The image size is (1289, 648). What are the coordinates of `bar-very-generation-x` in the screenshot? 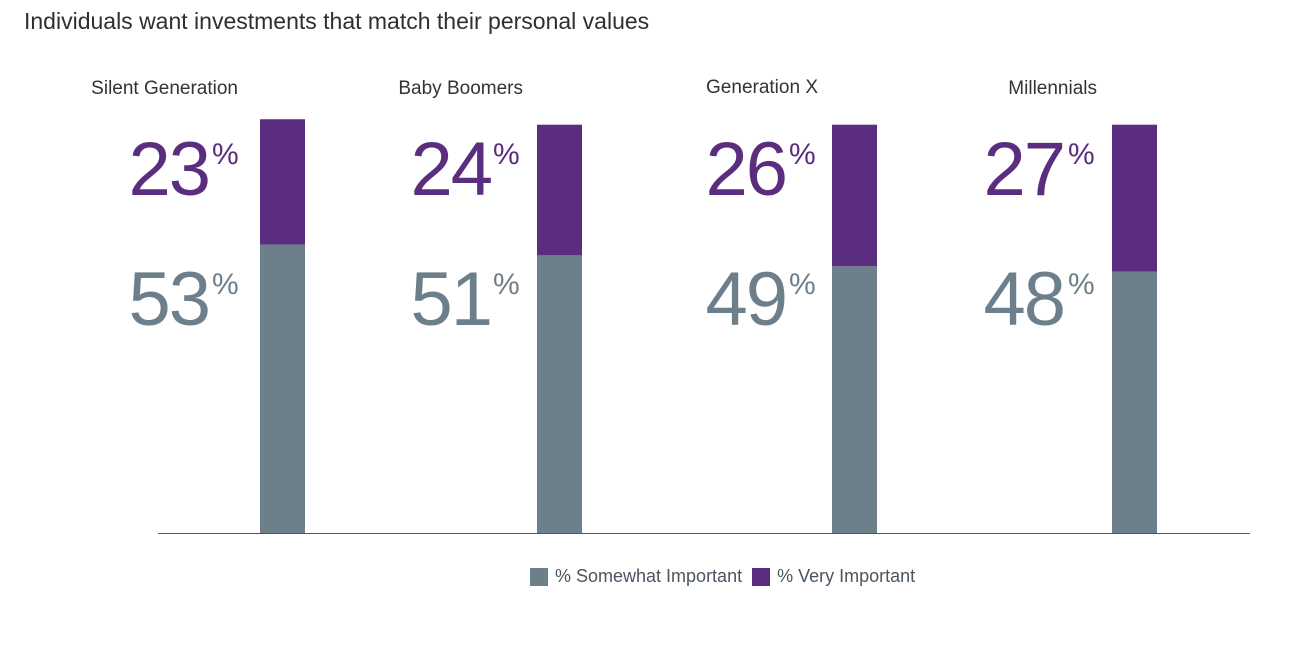 It's located at (854, 195).